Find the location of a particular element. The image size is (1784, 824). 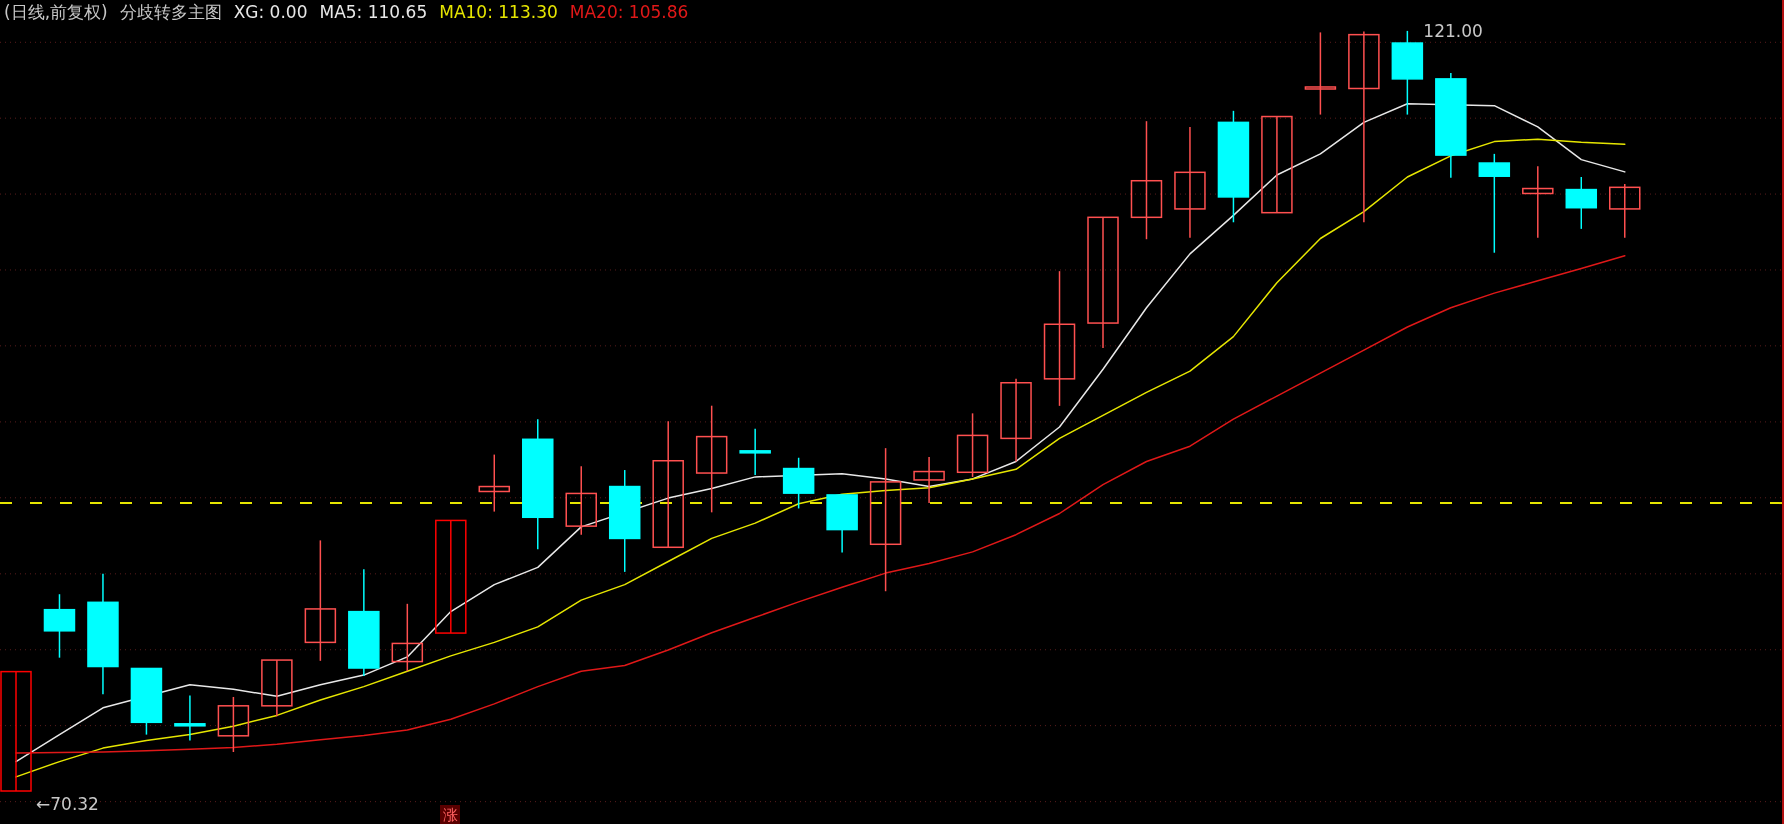

text: MA20: 105.86 is located at coordinates (629, 12).